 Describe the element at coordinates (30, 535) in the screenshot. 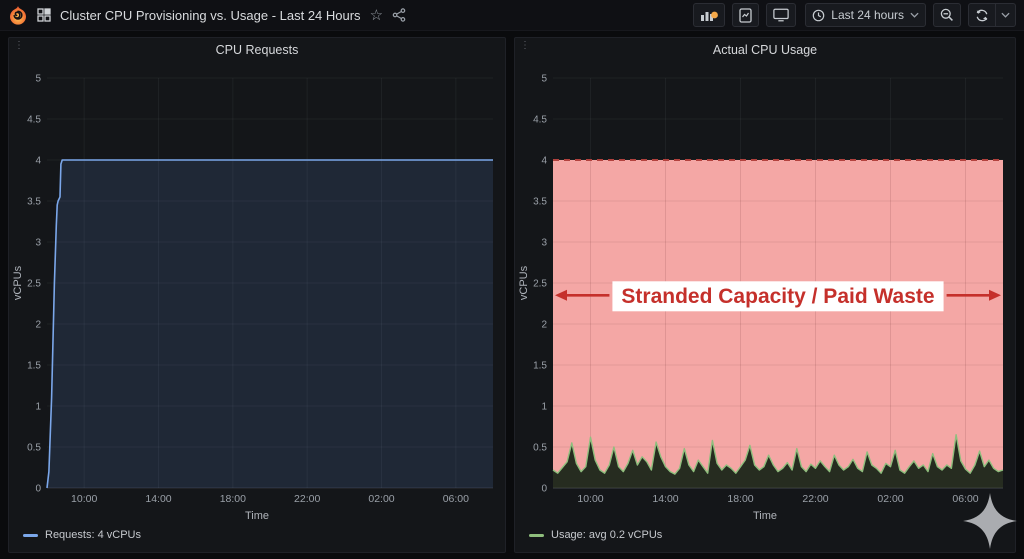

I see `legend-marker-requests` at that location.